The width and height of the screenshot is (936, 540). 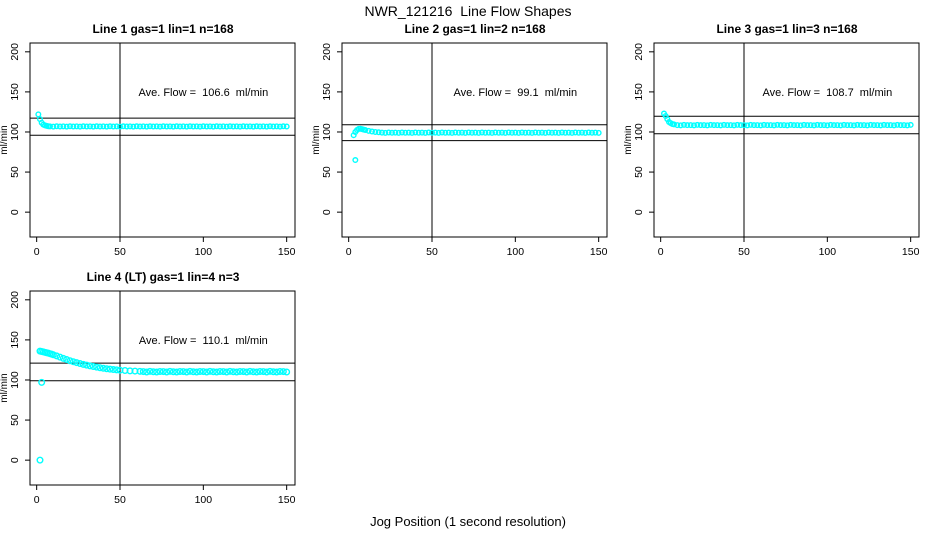 What do you see at coordinates (203, 341) in the screenshot?
I see `ave-flow-annotation: Ave. Flow = 110.1 ml/min` at bounding box center [203, 341].